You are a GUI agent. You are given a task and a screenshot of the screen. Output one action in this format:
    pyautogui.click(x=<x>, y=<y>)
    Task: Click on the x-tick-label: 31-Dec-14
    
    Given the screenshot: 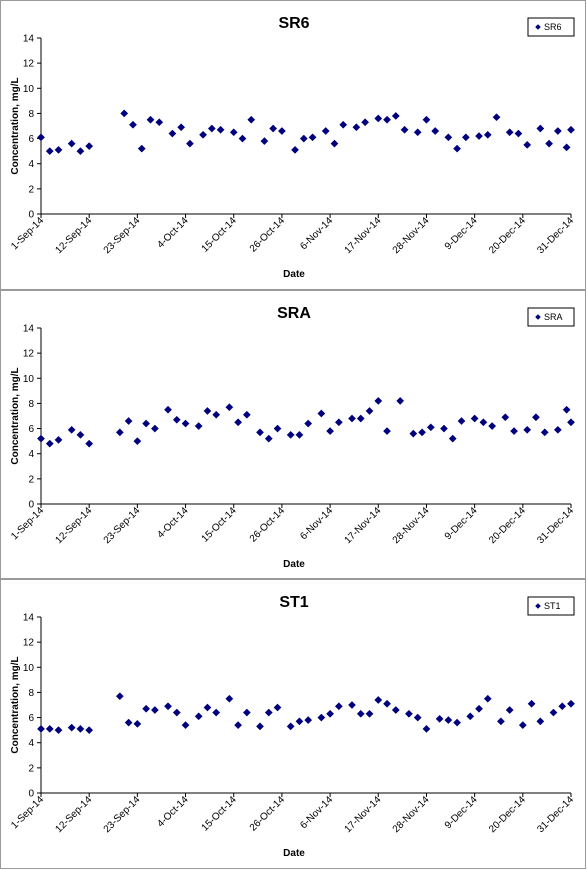 What is the action you would take?
    pyautogui.click(x=555, y=525)
    